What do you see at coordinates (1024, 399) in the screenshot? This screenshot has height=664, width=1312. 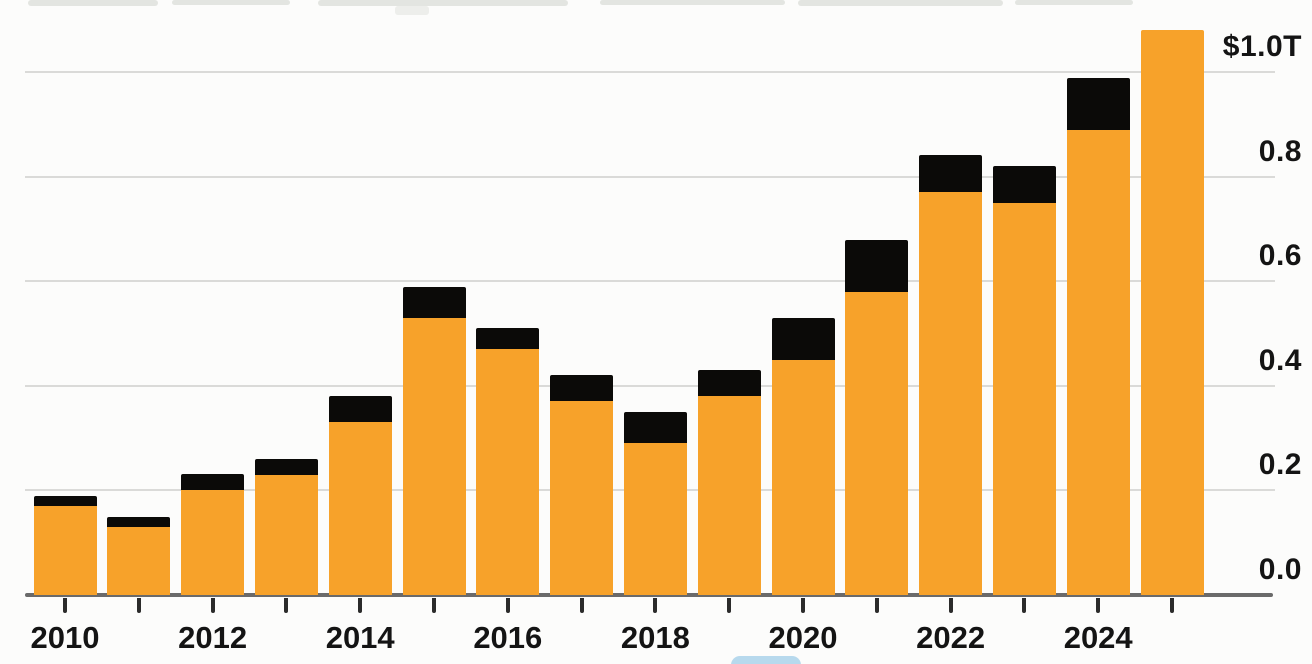 I see `bar-2023-orange-segment` at bounding box center [1024, 399].